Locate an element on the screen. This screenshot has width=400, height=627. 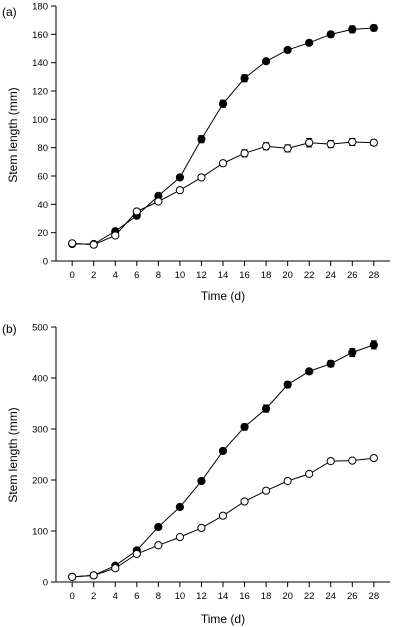
panel-a-x-tick-label: 14 is located at coordinates (223, 275).